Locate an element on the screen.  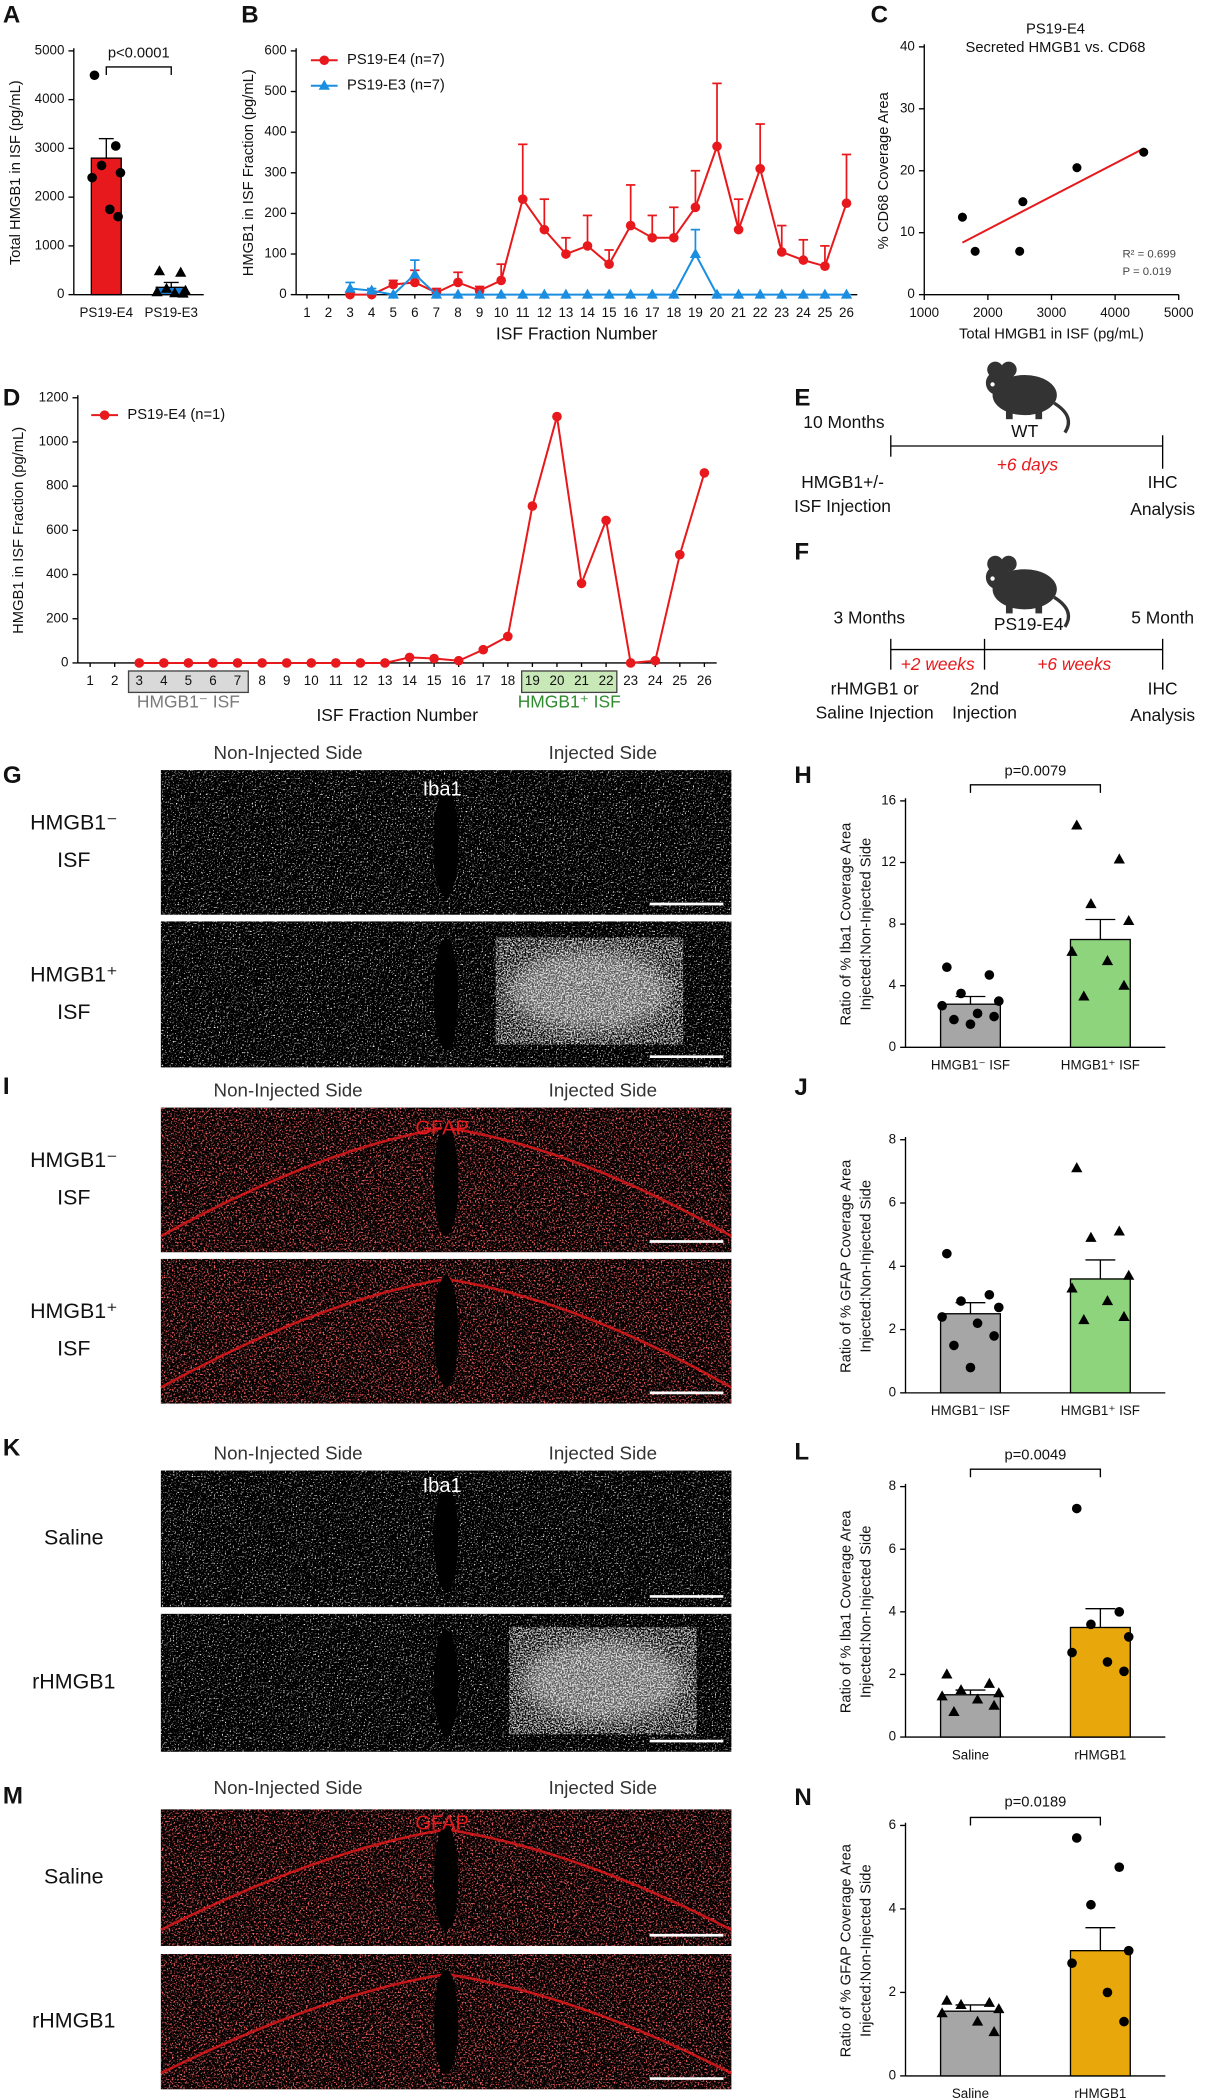
x-tick-label: 1000 is located at coordinates (924, 312).